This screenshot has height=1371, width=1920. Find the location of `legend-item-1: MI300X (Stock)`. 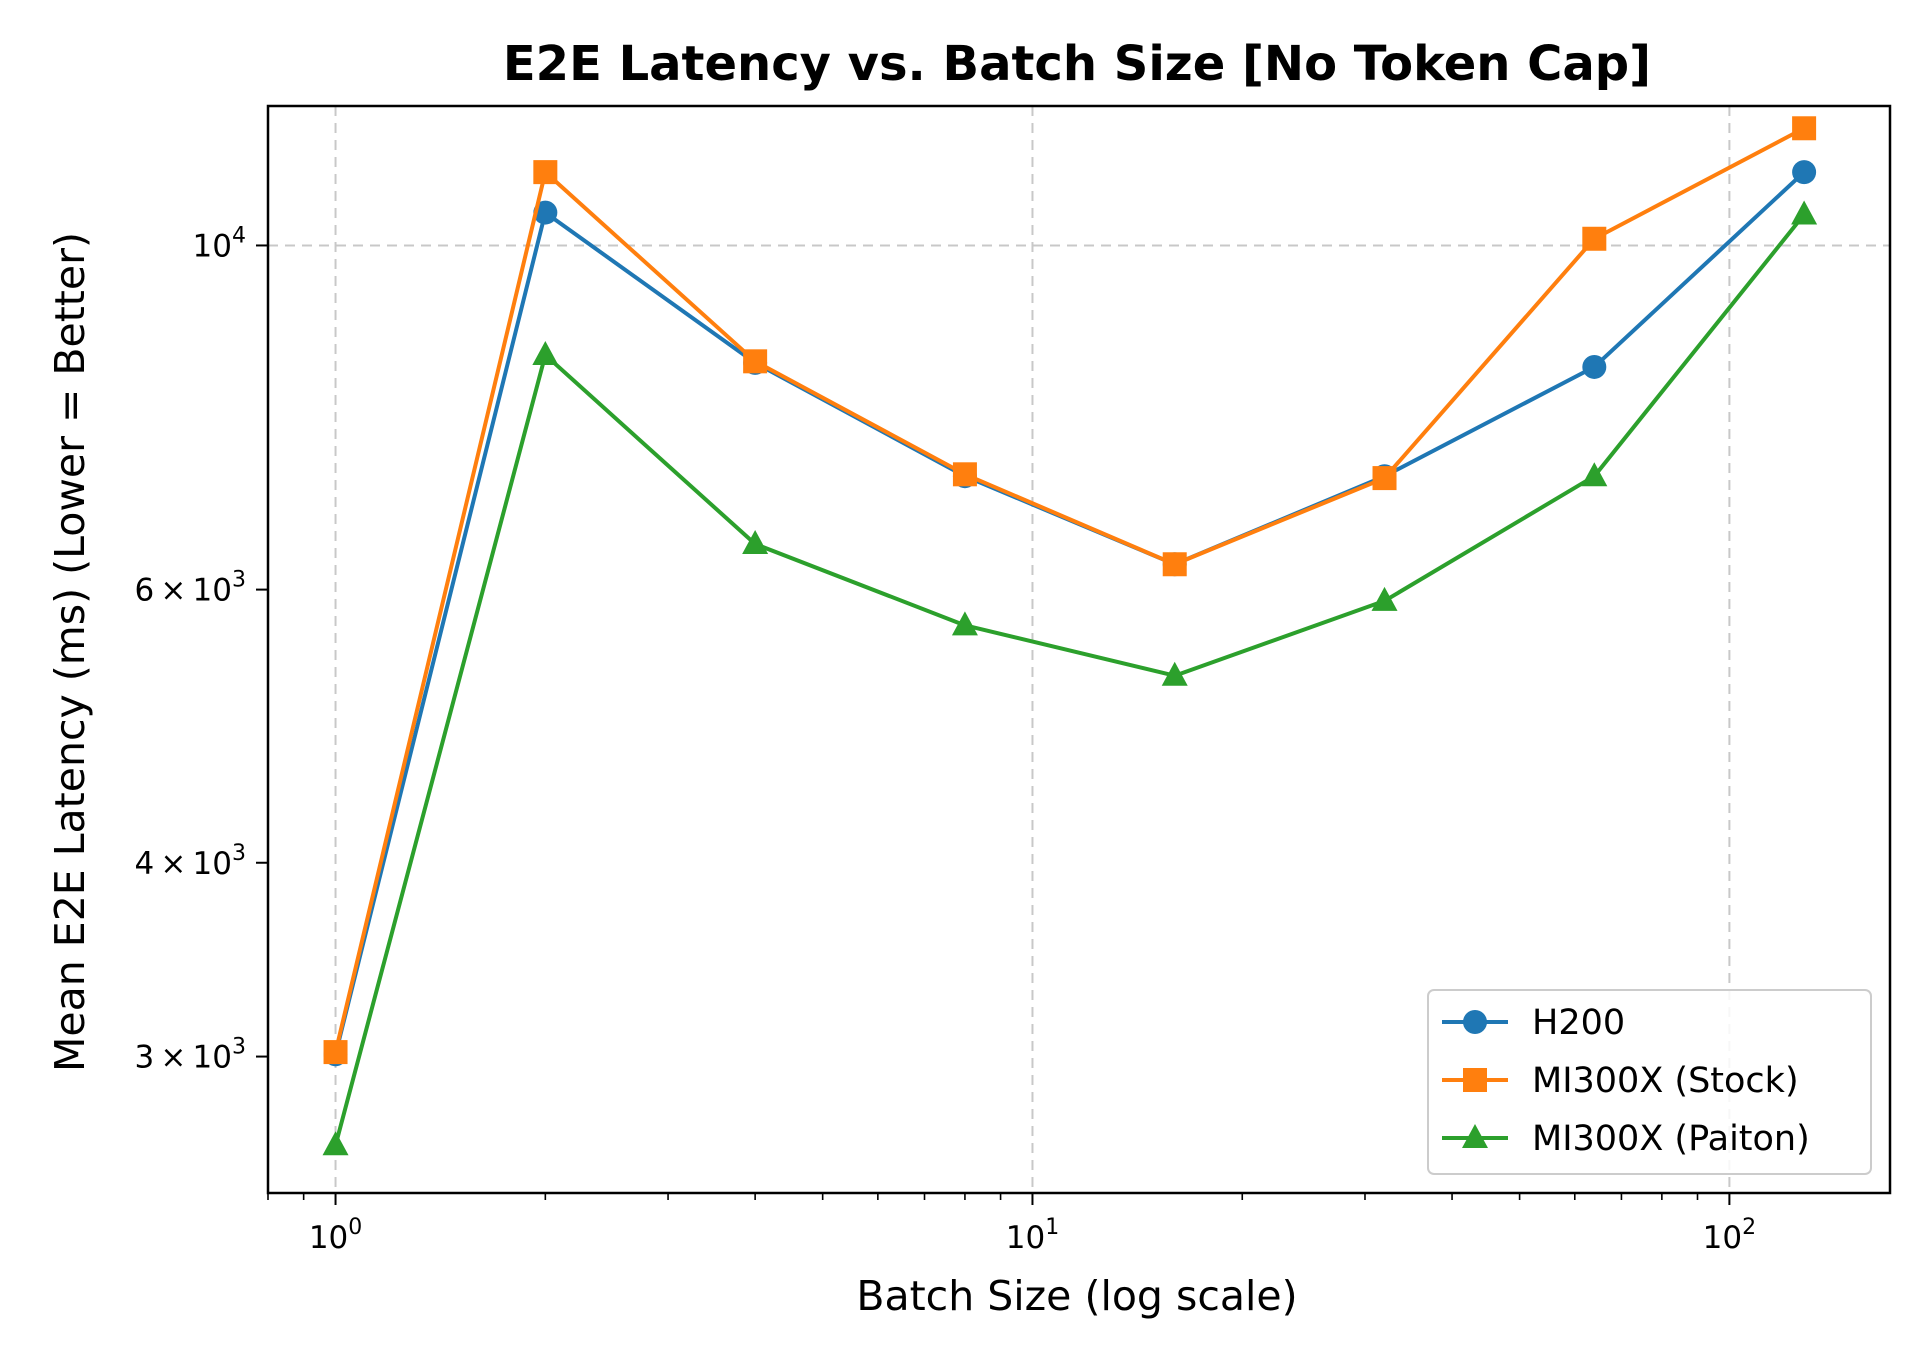

legend-item-1: MI300X (Stock) is located at coordinates (1620, 1081).